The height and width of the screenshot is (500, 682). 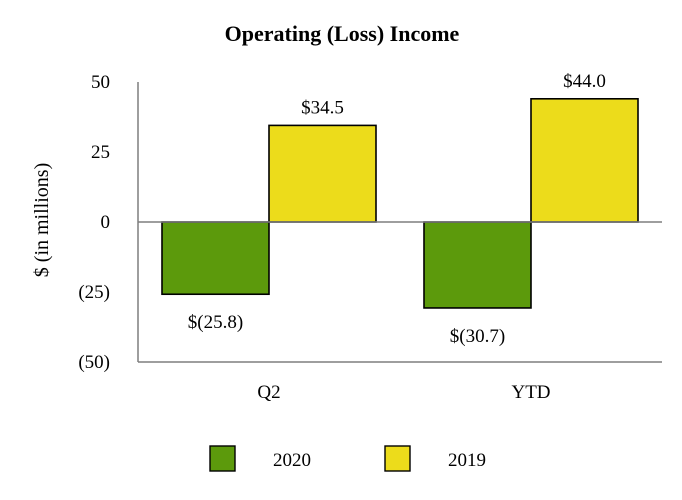 What do you see at coordinates (42, 220) in the screenshot?
I see `y-axis-title: $ (in millions)` at bounding box center [42, 220].